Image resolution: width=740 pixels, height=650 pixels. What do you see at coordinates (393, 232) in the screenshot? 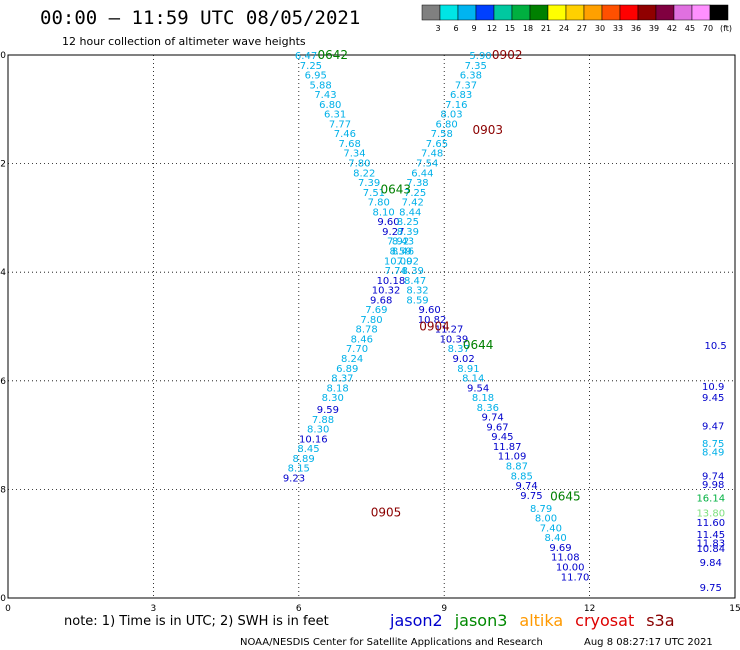
I see `wave-height-label: 9.27` at bounding box center [393, 232].